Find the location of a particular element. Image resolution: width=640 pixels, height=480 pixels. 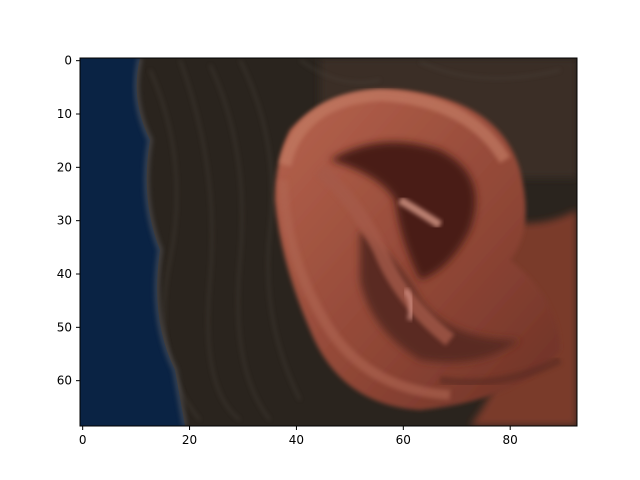

y-tick-label: 40 is located at coordinates (64, 274).